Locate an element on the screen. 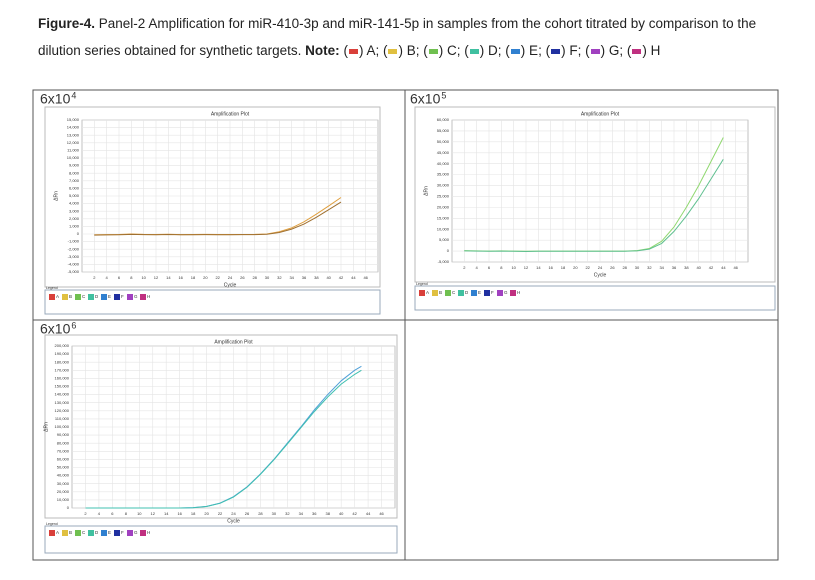  legend-label: G is located at coordinates (136, 296).